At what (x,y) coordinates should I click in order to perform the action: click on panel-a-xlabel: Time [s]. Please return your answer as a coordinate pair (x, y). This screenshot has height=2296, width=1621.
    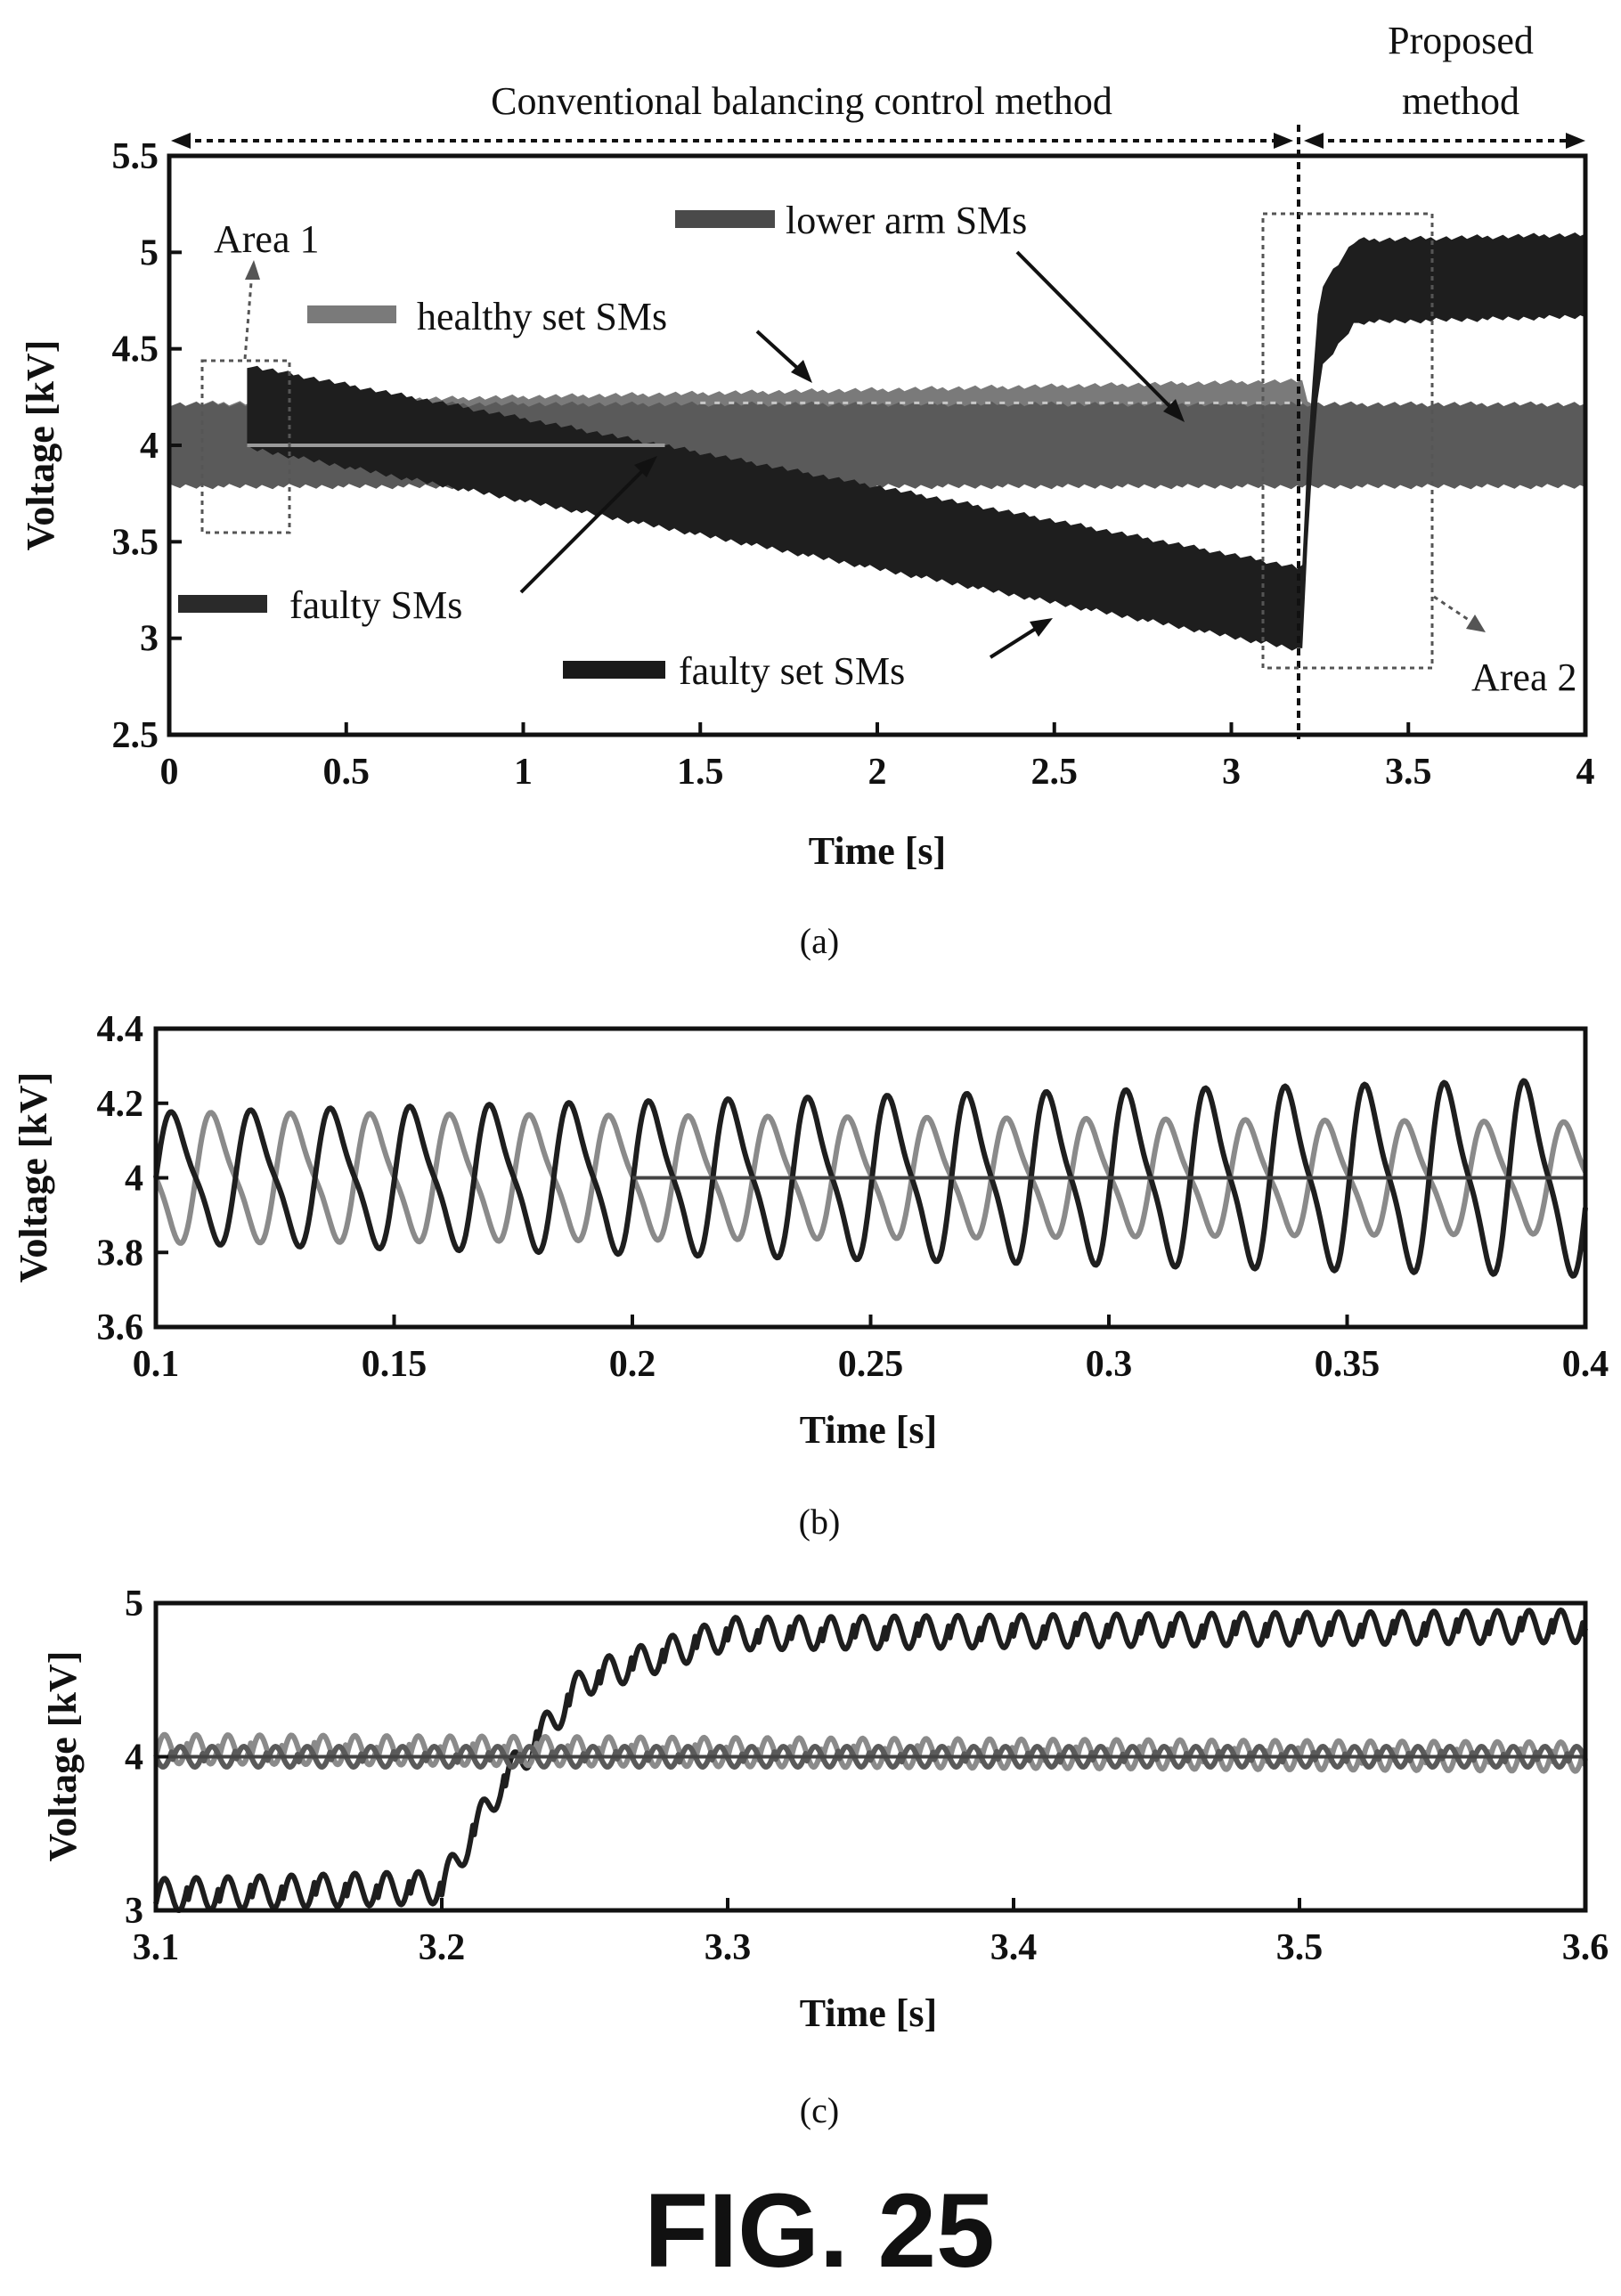
    Looking at the image, I should click on (878, 851).